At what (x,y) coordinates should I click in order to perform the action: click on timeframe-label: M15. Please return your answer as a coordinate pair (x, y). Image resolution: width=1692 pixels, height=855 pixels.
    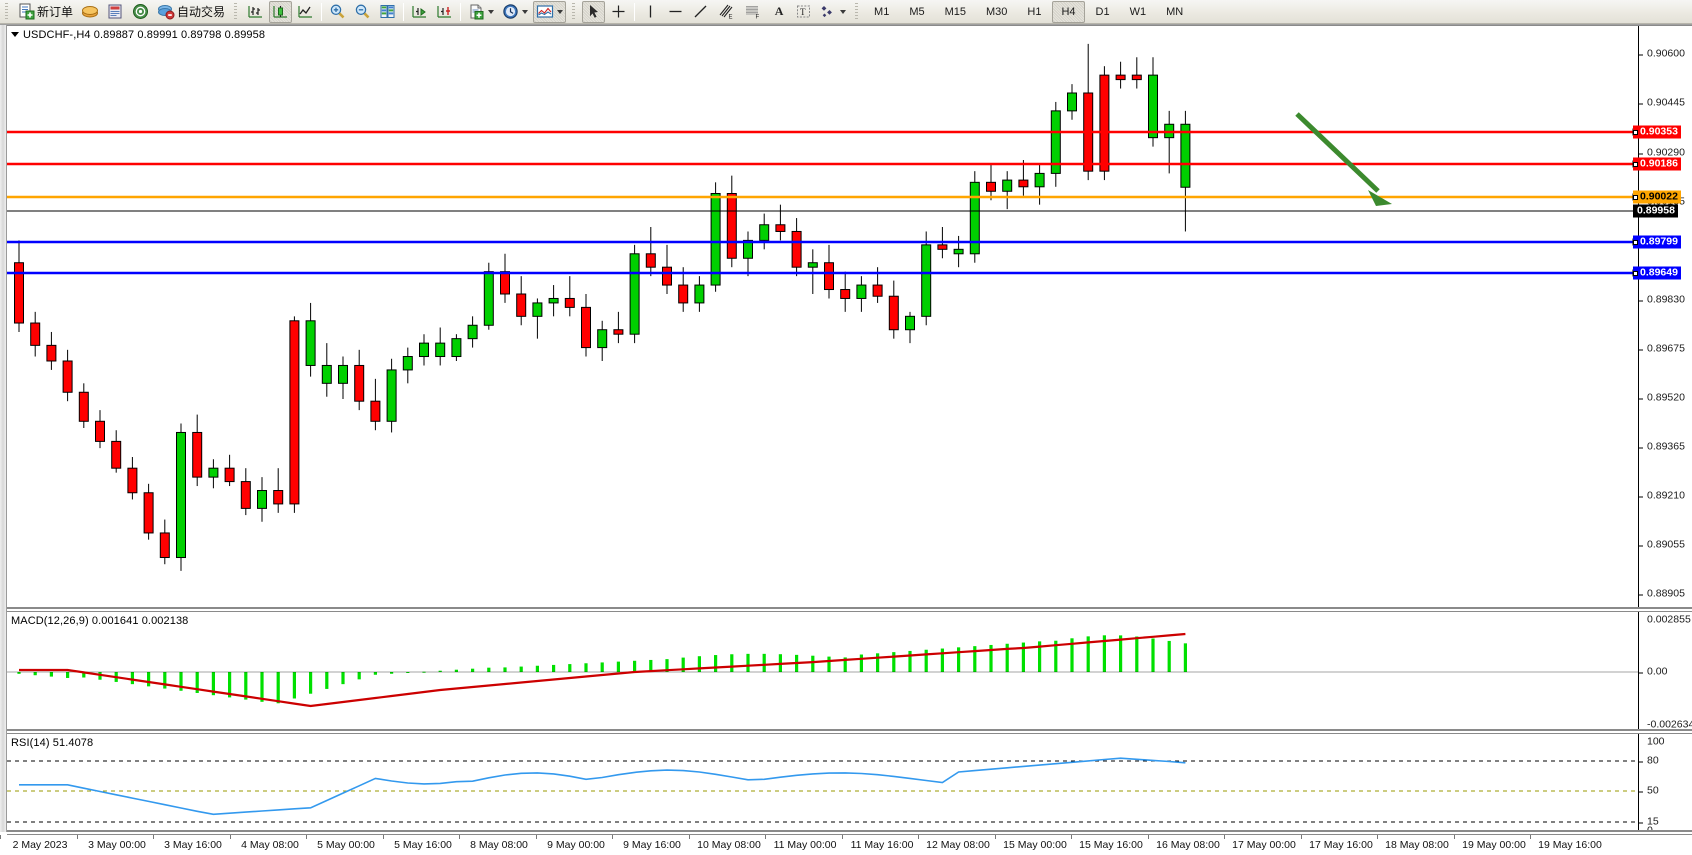
    Looking at the image, I should click on (955, 11).